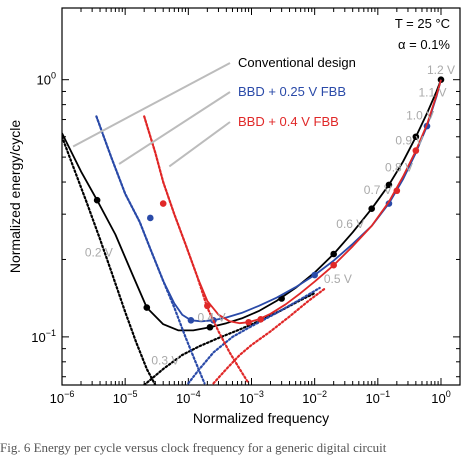  I want to click on legend-entry: BBD + 0.25 V FBB, so click(292, 91).